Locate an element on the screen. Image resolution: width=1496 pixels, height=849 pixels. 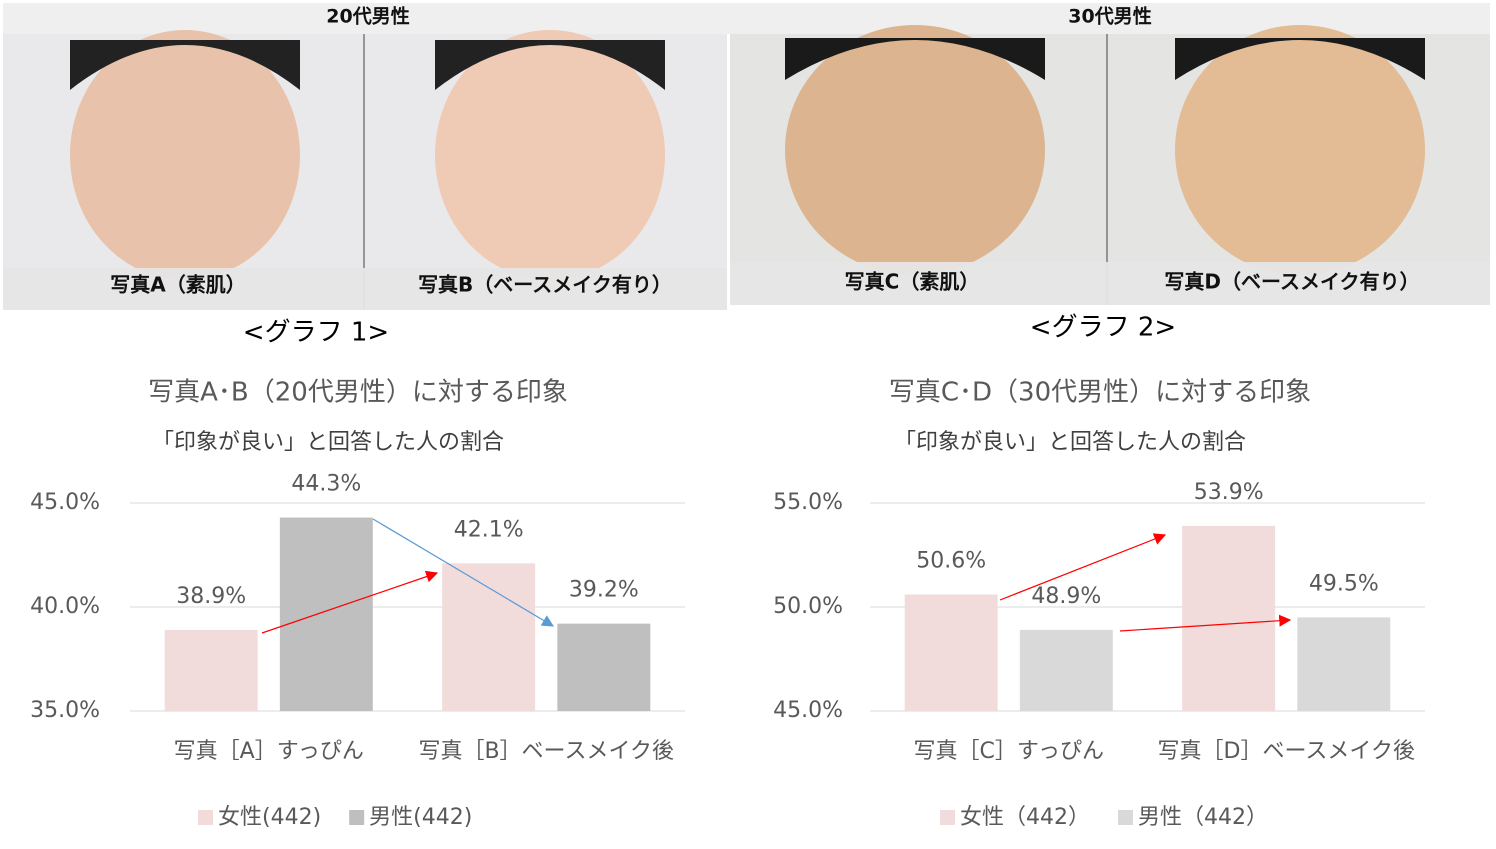
y-tick-label: 35.0% is located at coordinates (65, 710).